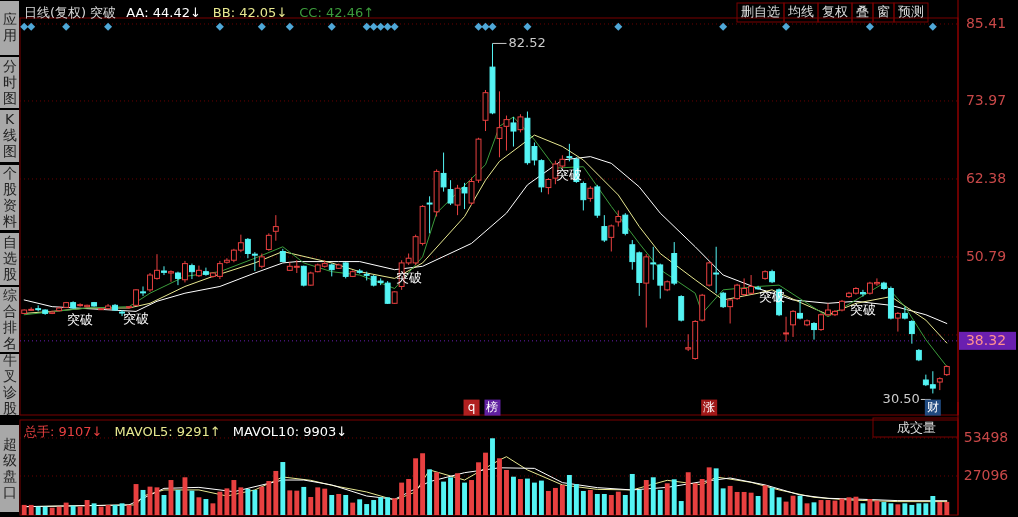 This screenshot has width=1018, height=517. What do you see at coordinates (986, 99) in the screenshot?
I see `y-tick-label: 73.97` at bounding box center [986, 99].